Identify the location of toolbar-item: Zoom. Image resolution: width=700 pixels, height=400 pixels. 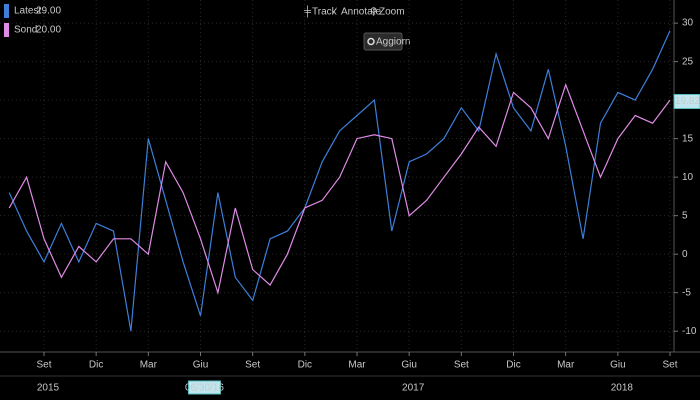
(392, 12).